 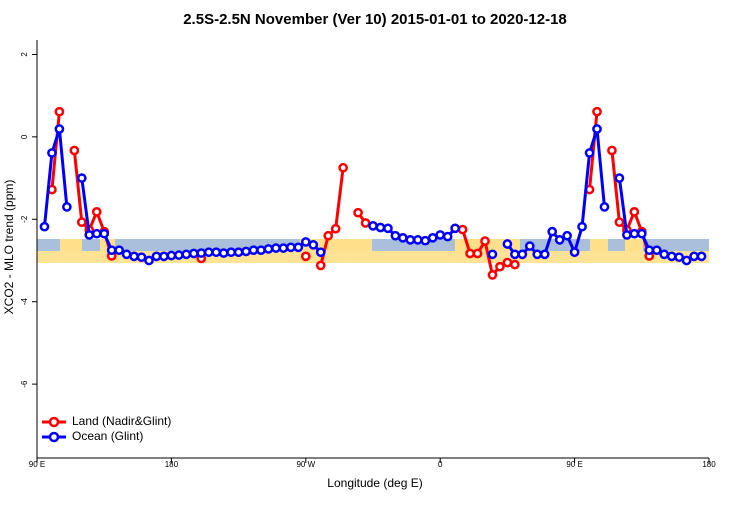 I want to click on x-tick-label: 0, so click(x=440, y=464).